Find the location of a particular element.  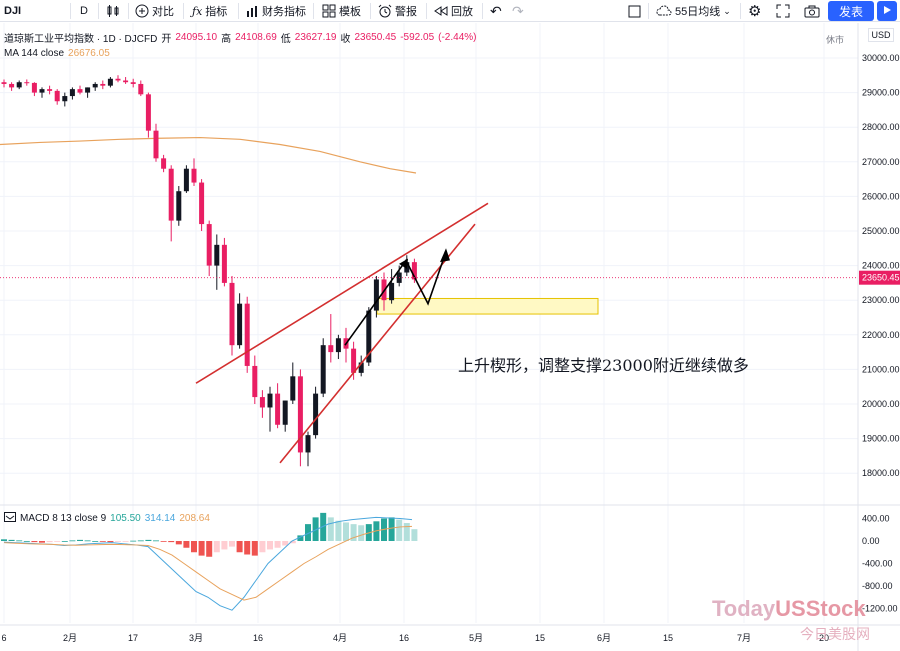

time-tick-label: 7月 is located at coordinates (744, 638).